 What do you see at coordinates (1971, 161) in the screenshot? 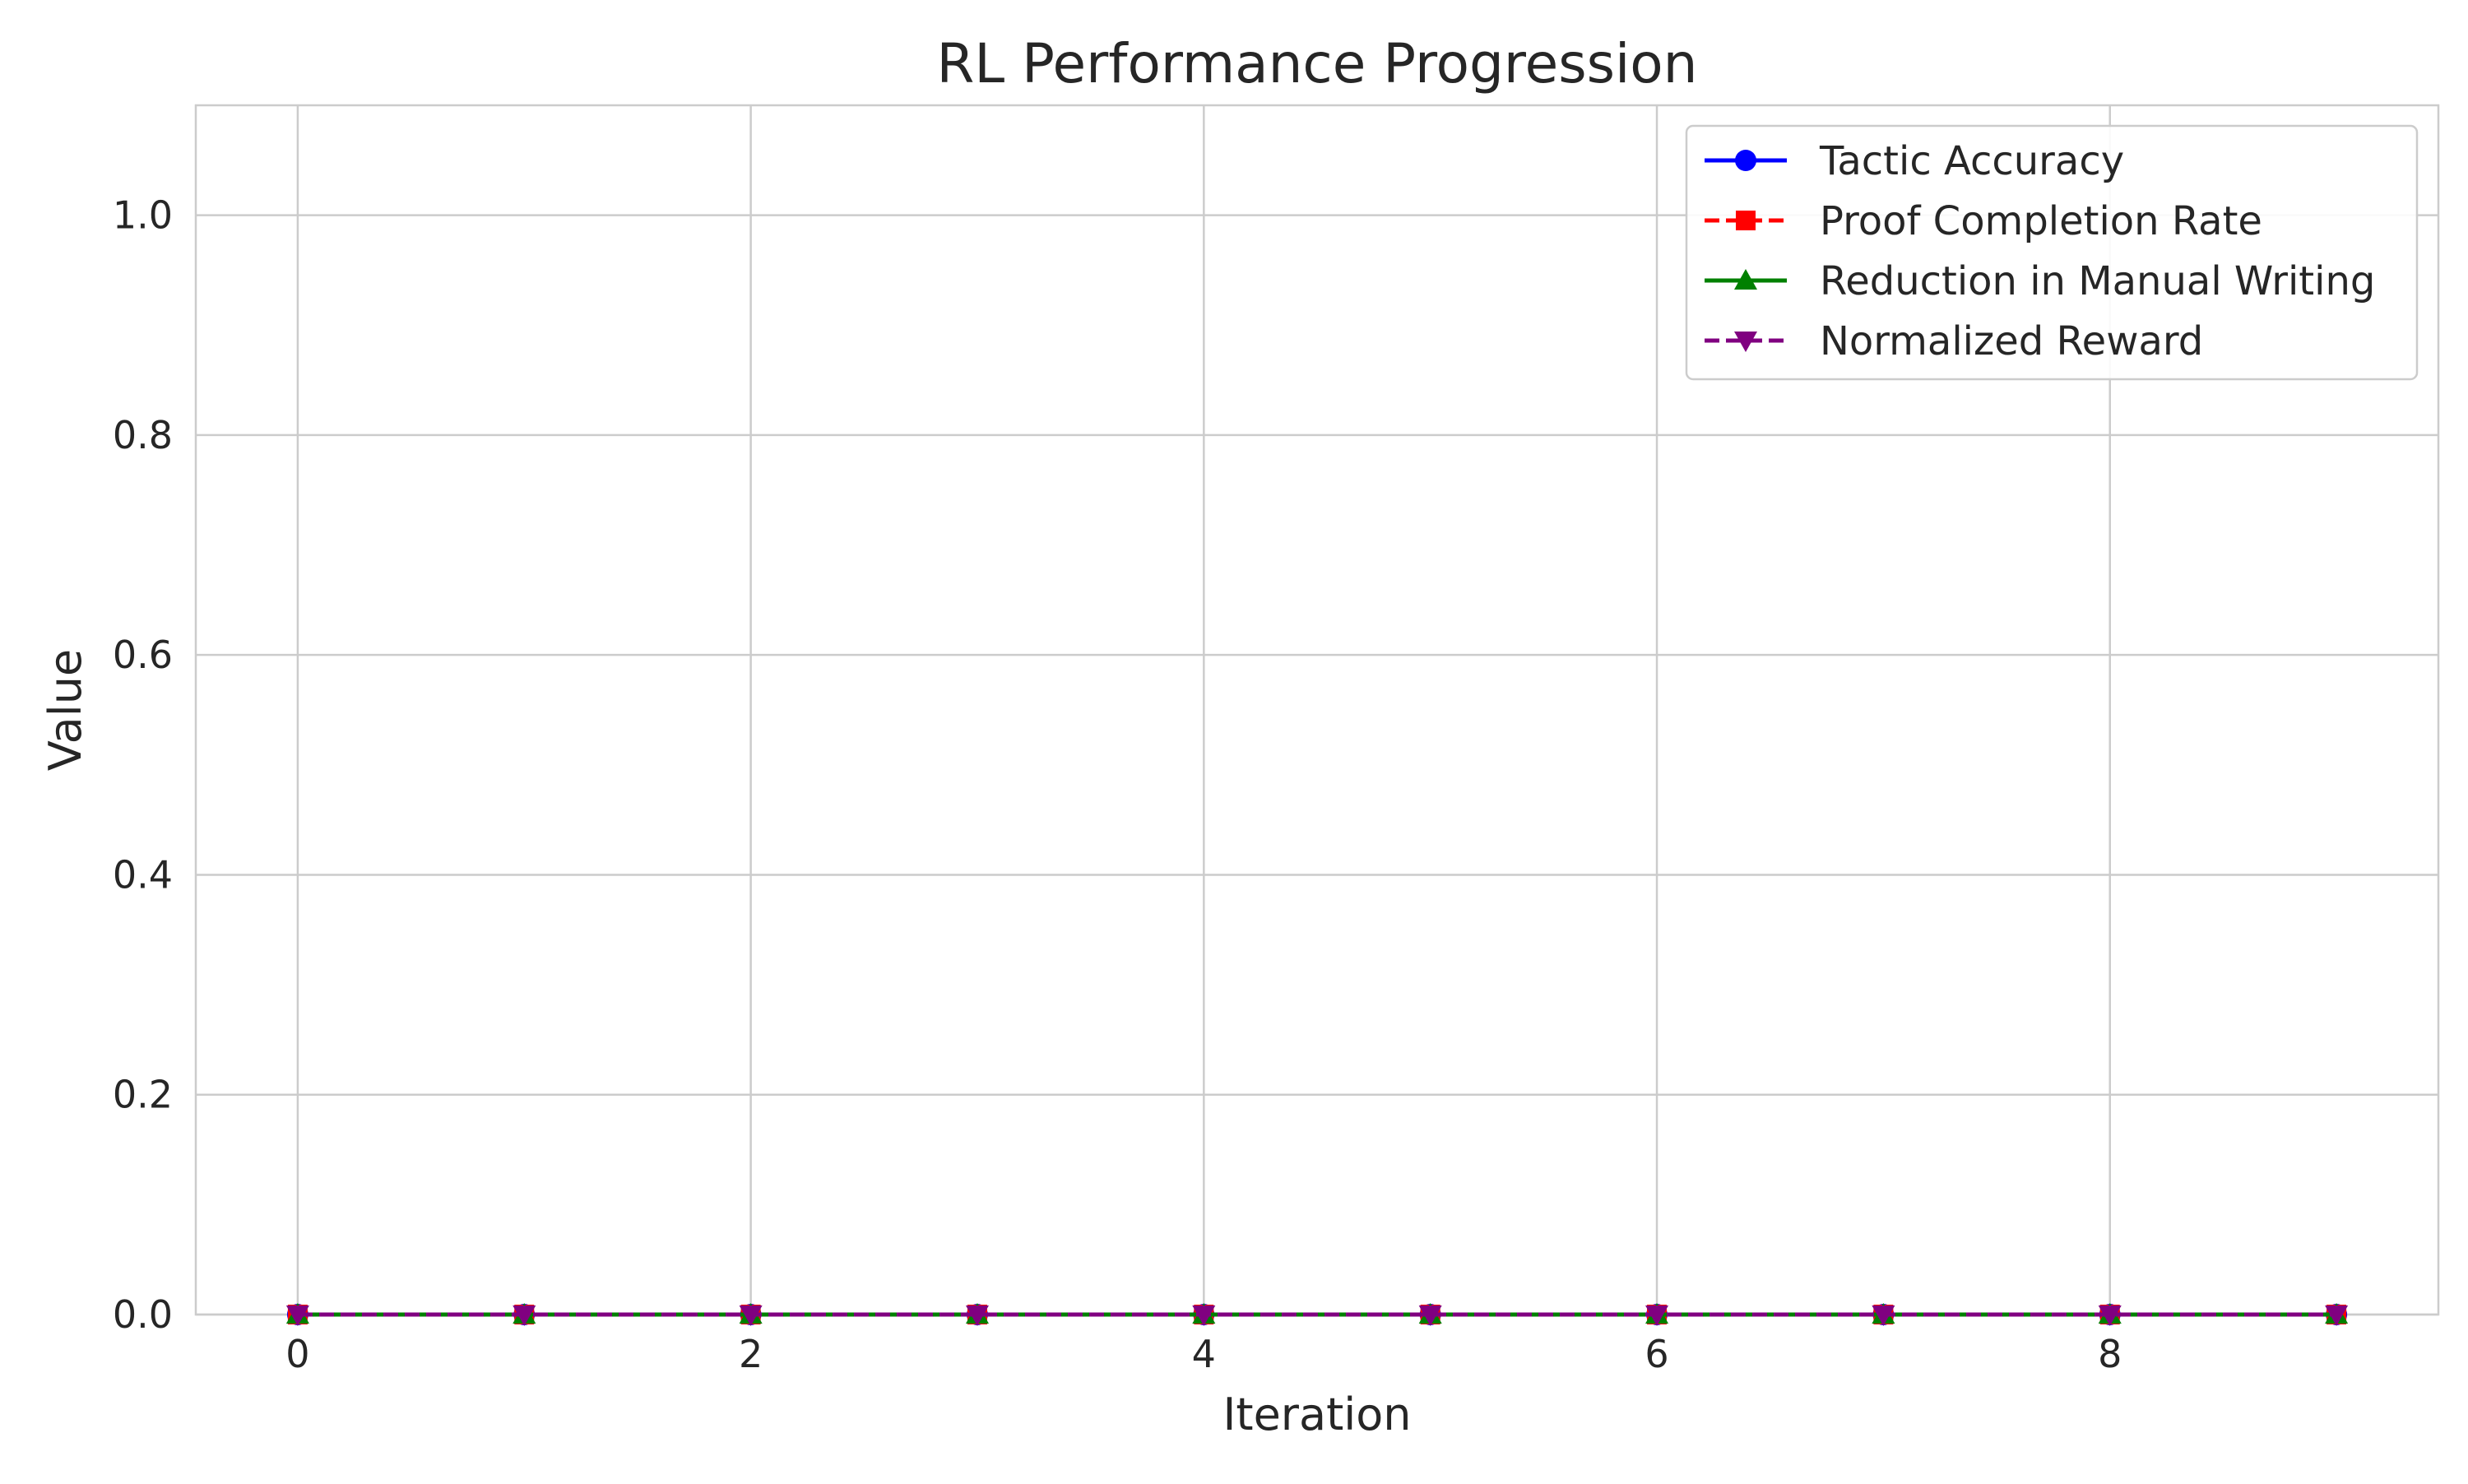
I see `legend-label: Tactic Accuracy` at bounding box center [1971, 161].